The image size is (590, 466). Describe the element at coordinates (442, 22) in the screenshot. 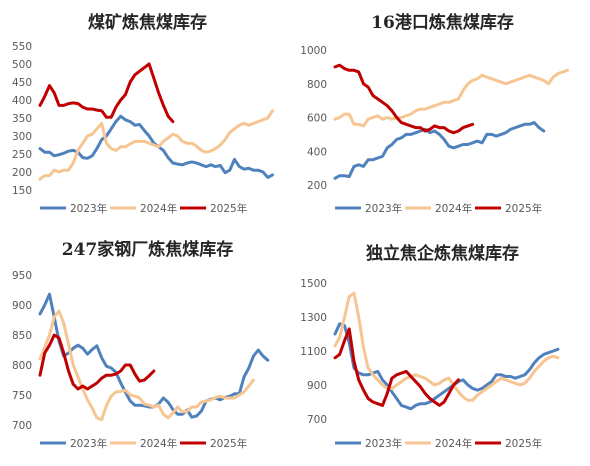

I see `chart-title: 16港口炼焦煤库存` at that location.